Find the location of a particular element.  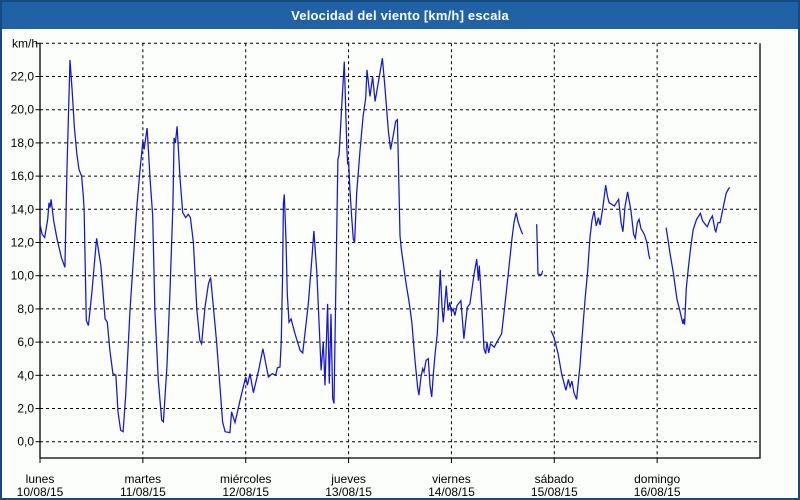

x-axis-day-date: 12/08/15 is located at coordinates (245, 491).